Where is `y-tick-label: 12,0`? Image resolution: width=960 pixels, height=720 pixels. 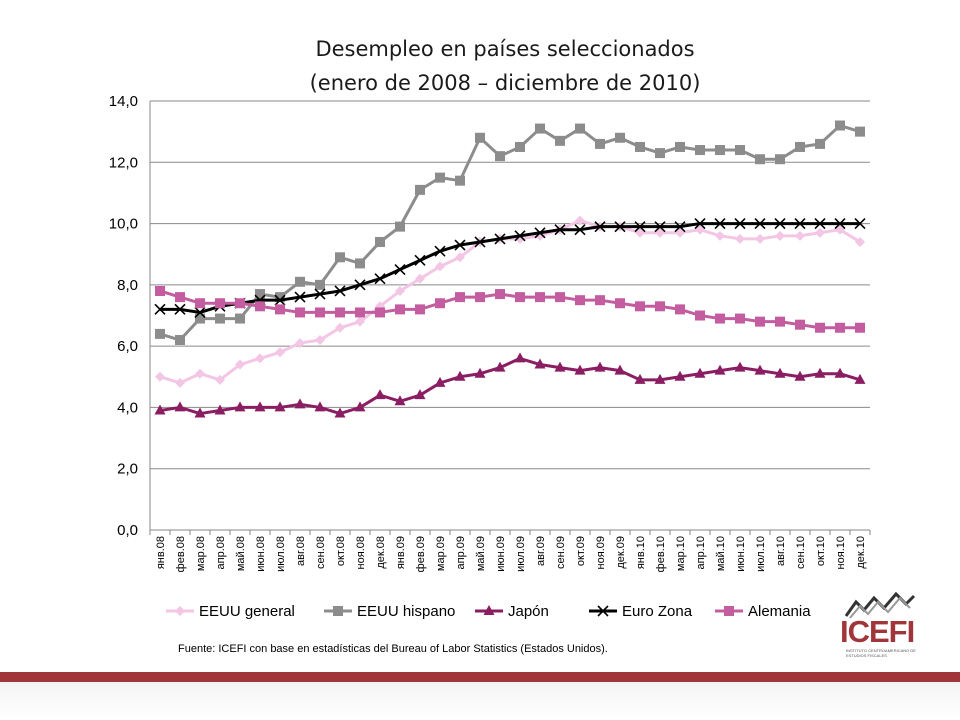
y-tick-label: 12,0 is located at coordinates (123, 162).